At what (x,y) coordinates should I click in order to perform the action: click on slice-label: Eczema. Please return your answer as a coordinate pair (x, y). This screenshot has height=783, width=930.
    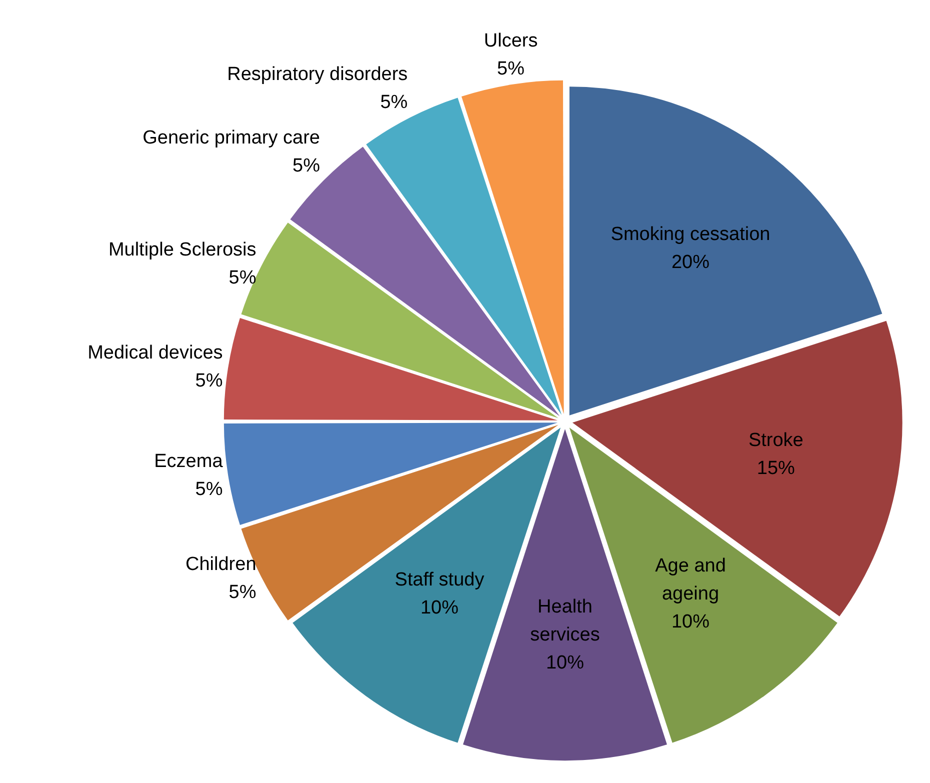
    Looking at the image, I should click on (189, 461).